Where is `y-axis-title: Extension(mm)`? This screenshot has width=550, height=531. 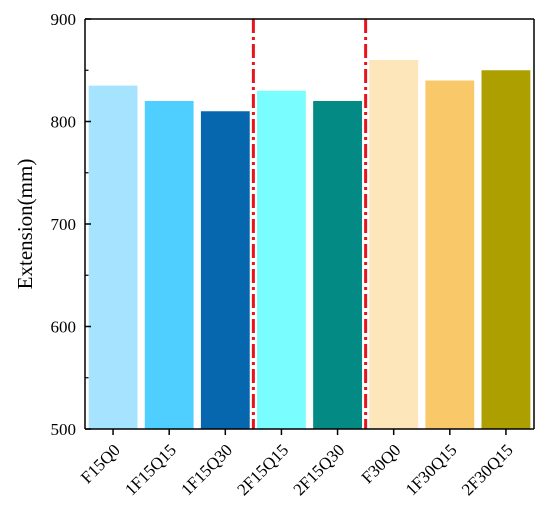 y-axis-title: Extension(mm) is located at coordinates (25, 224).